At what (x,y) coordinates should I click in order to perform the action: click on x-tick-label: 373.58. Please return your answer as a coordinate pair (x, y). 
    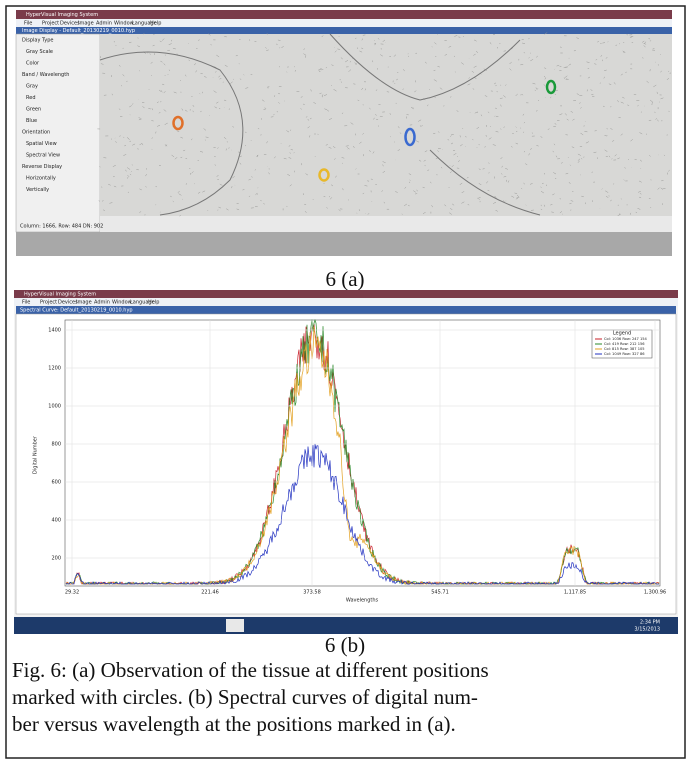
    Looking at the image, I should click on (312, 593).